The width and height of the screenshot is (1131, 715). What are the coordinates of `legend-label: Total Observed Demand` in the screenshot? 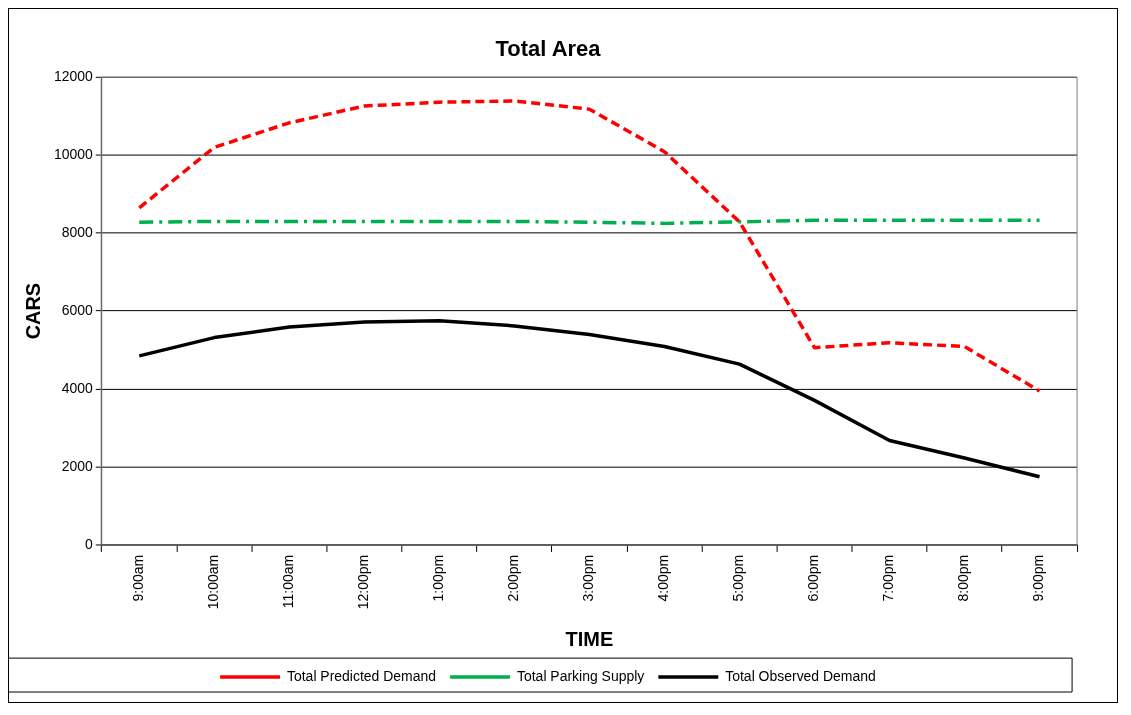 It's located at (800, 675).